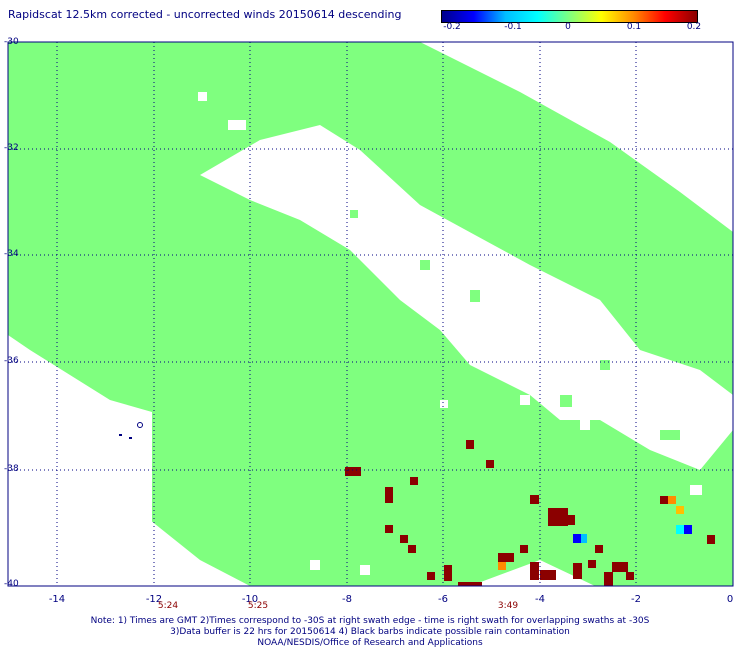 This screenshot has width=740, height=650. What do you see at coordinates (513, 27) in the screenshot?
I see `colorbar-tick: -0.1` at bounding box center [513, 27].